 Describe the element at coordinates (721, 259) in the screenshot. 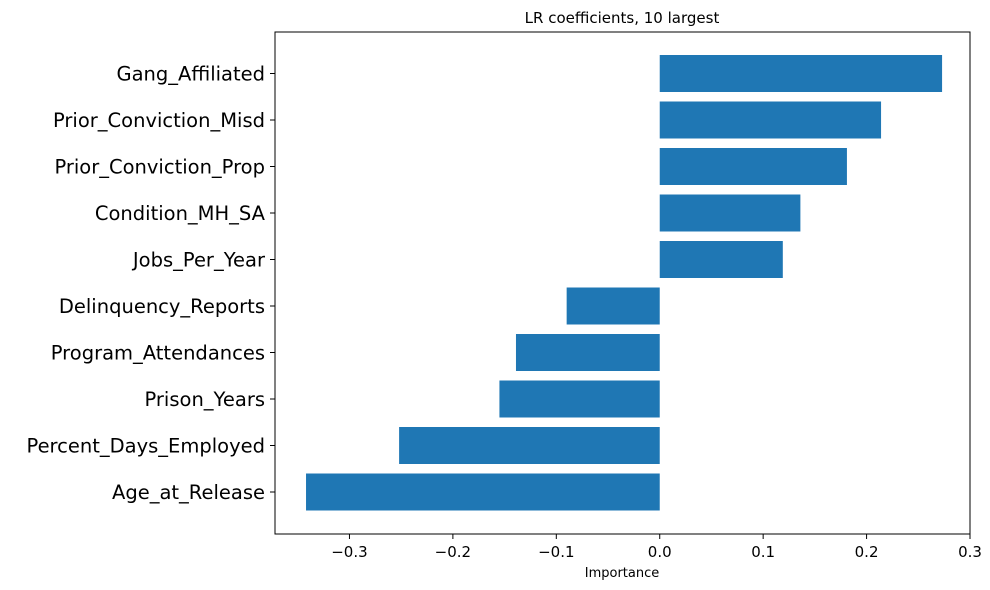

I see `bar-jobs-per-year` at that location.